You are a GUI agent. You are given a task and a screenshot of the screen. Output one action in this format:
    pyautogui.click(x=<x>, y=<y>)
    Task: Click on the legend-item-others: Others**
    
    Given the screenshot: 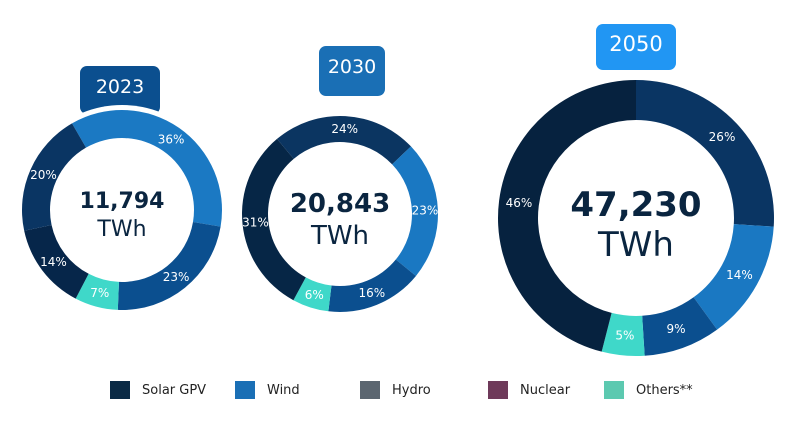 What is the action you would take?
    pyautogui.click(x=648, y=390)
    